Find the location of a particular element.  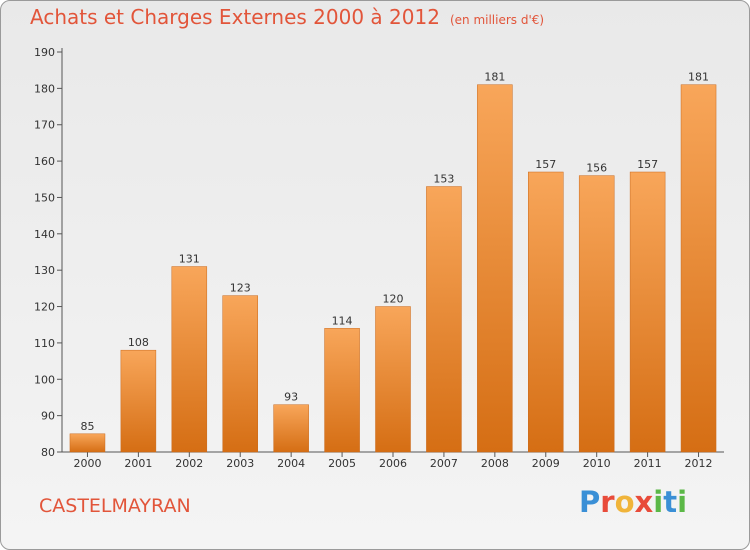

x-tick-label: 2007 is located at coordinates (444, 463).